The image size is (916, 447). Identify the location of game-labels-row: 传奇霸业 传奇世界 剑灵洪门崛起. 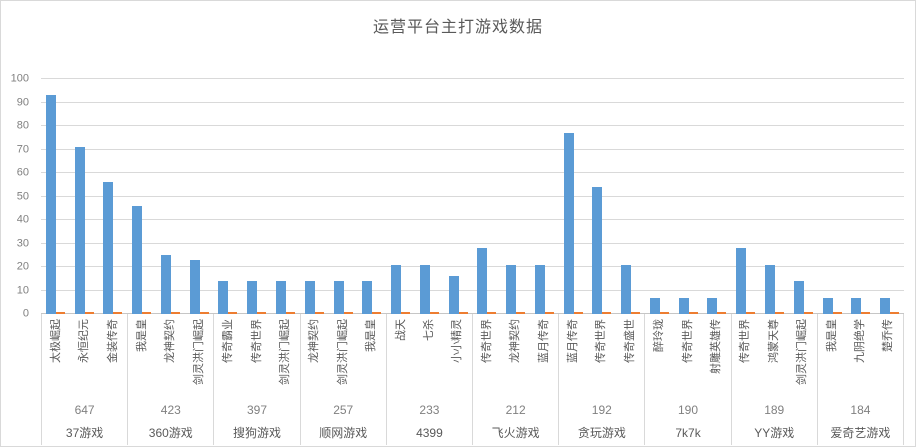
(256, 354).